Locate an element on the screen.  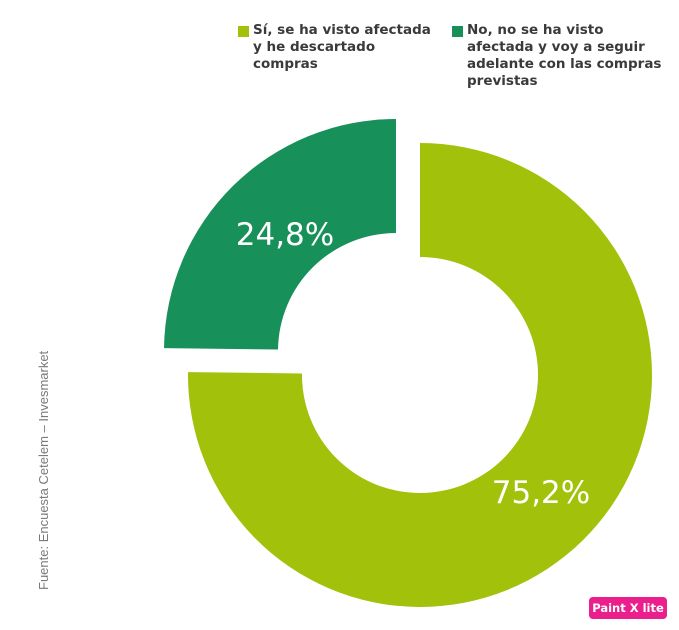
legend-swatch-no is located at coordinates (457, 31).